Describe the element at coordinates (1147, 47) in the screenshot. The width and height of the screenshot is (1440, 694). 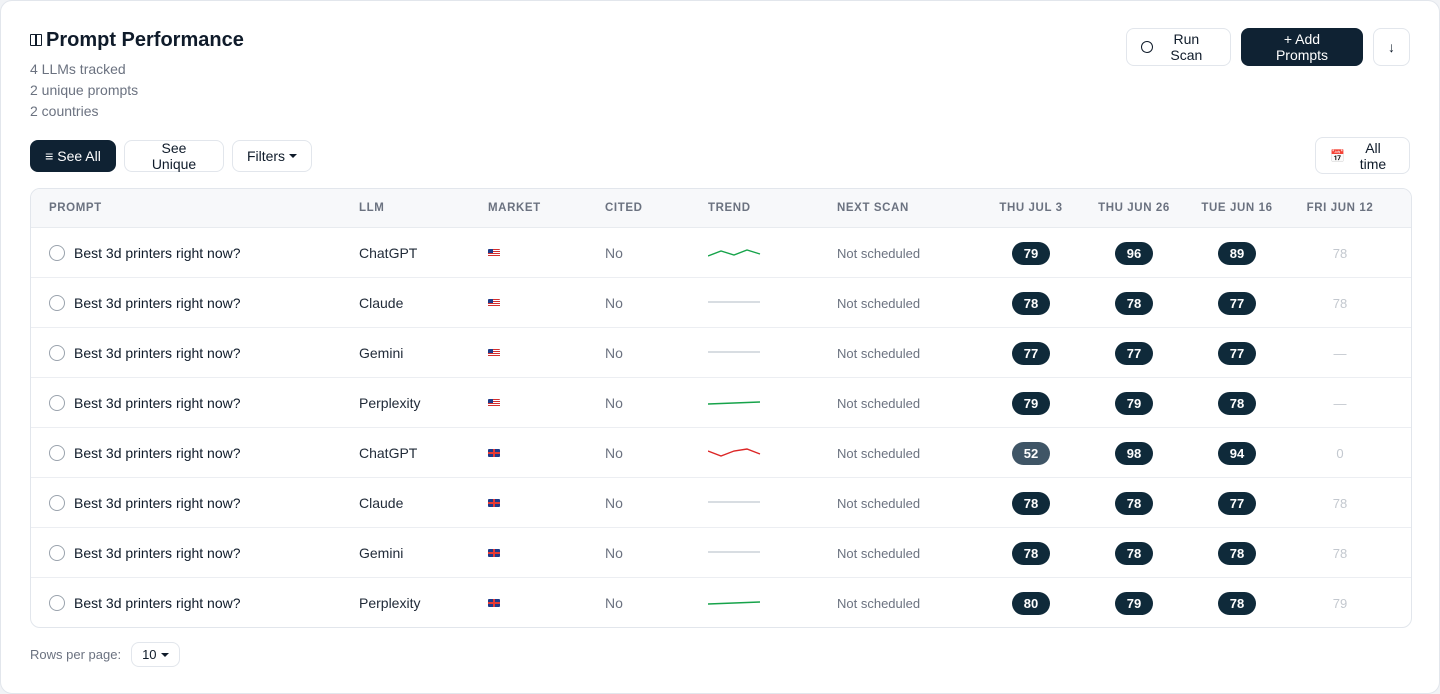
I see `circle-icon` at that location.